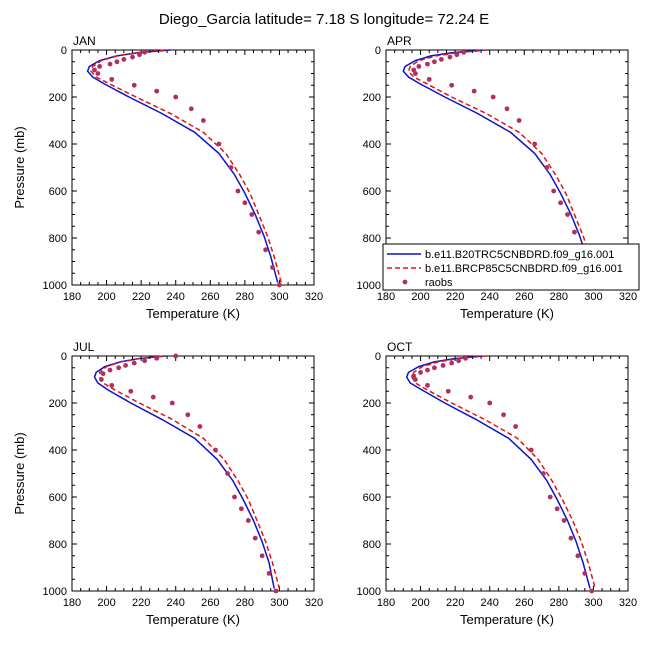  Describe the element at coordinates (84, 41) in the screenshot. I see `panel-title: JAN` at that location.